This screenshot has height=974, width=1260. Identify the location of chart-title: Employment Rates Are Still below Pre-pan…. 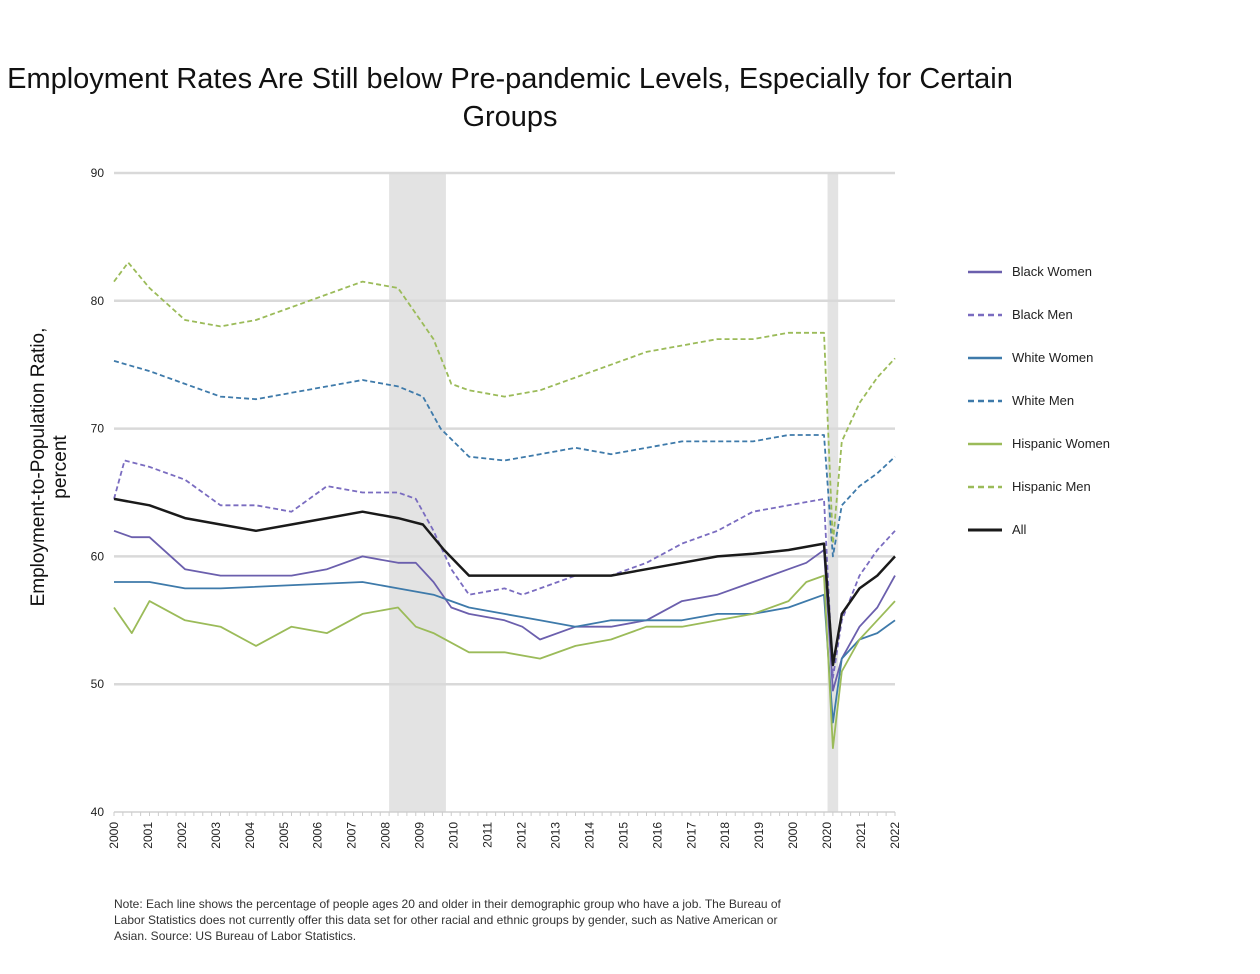
(510, 98).